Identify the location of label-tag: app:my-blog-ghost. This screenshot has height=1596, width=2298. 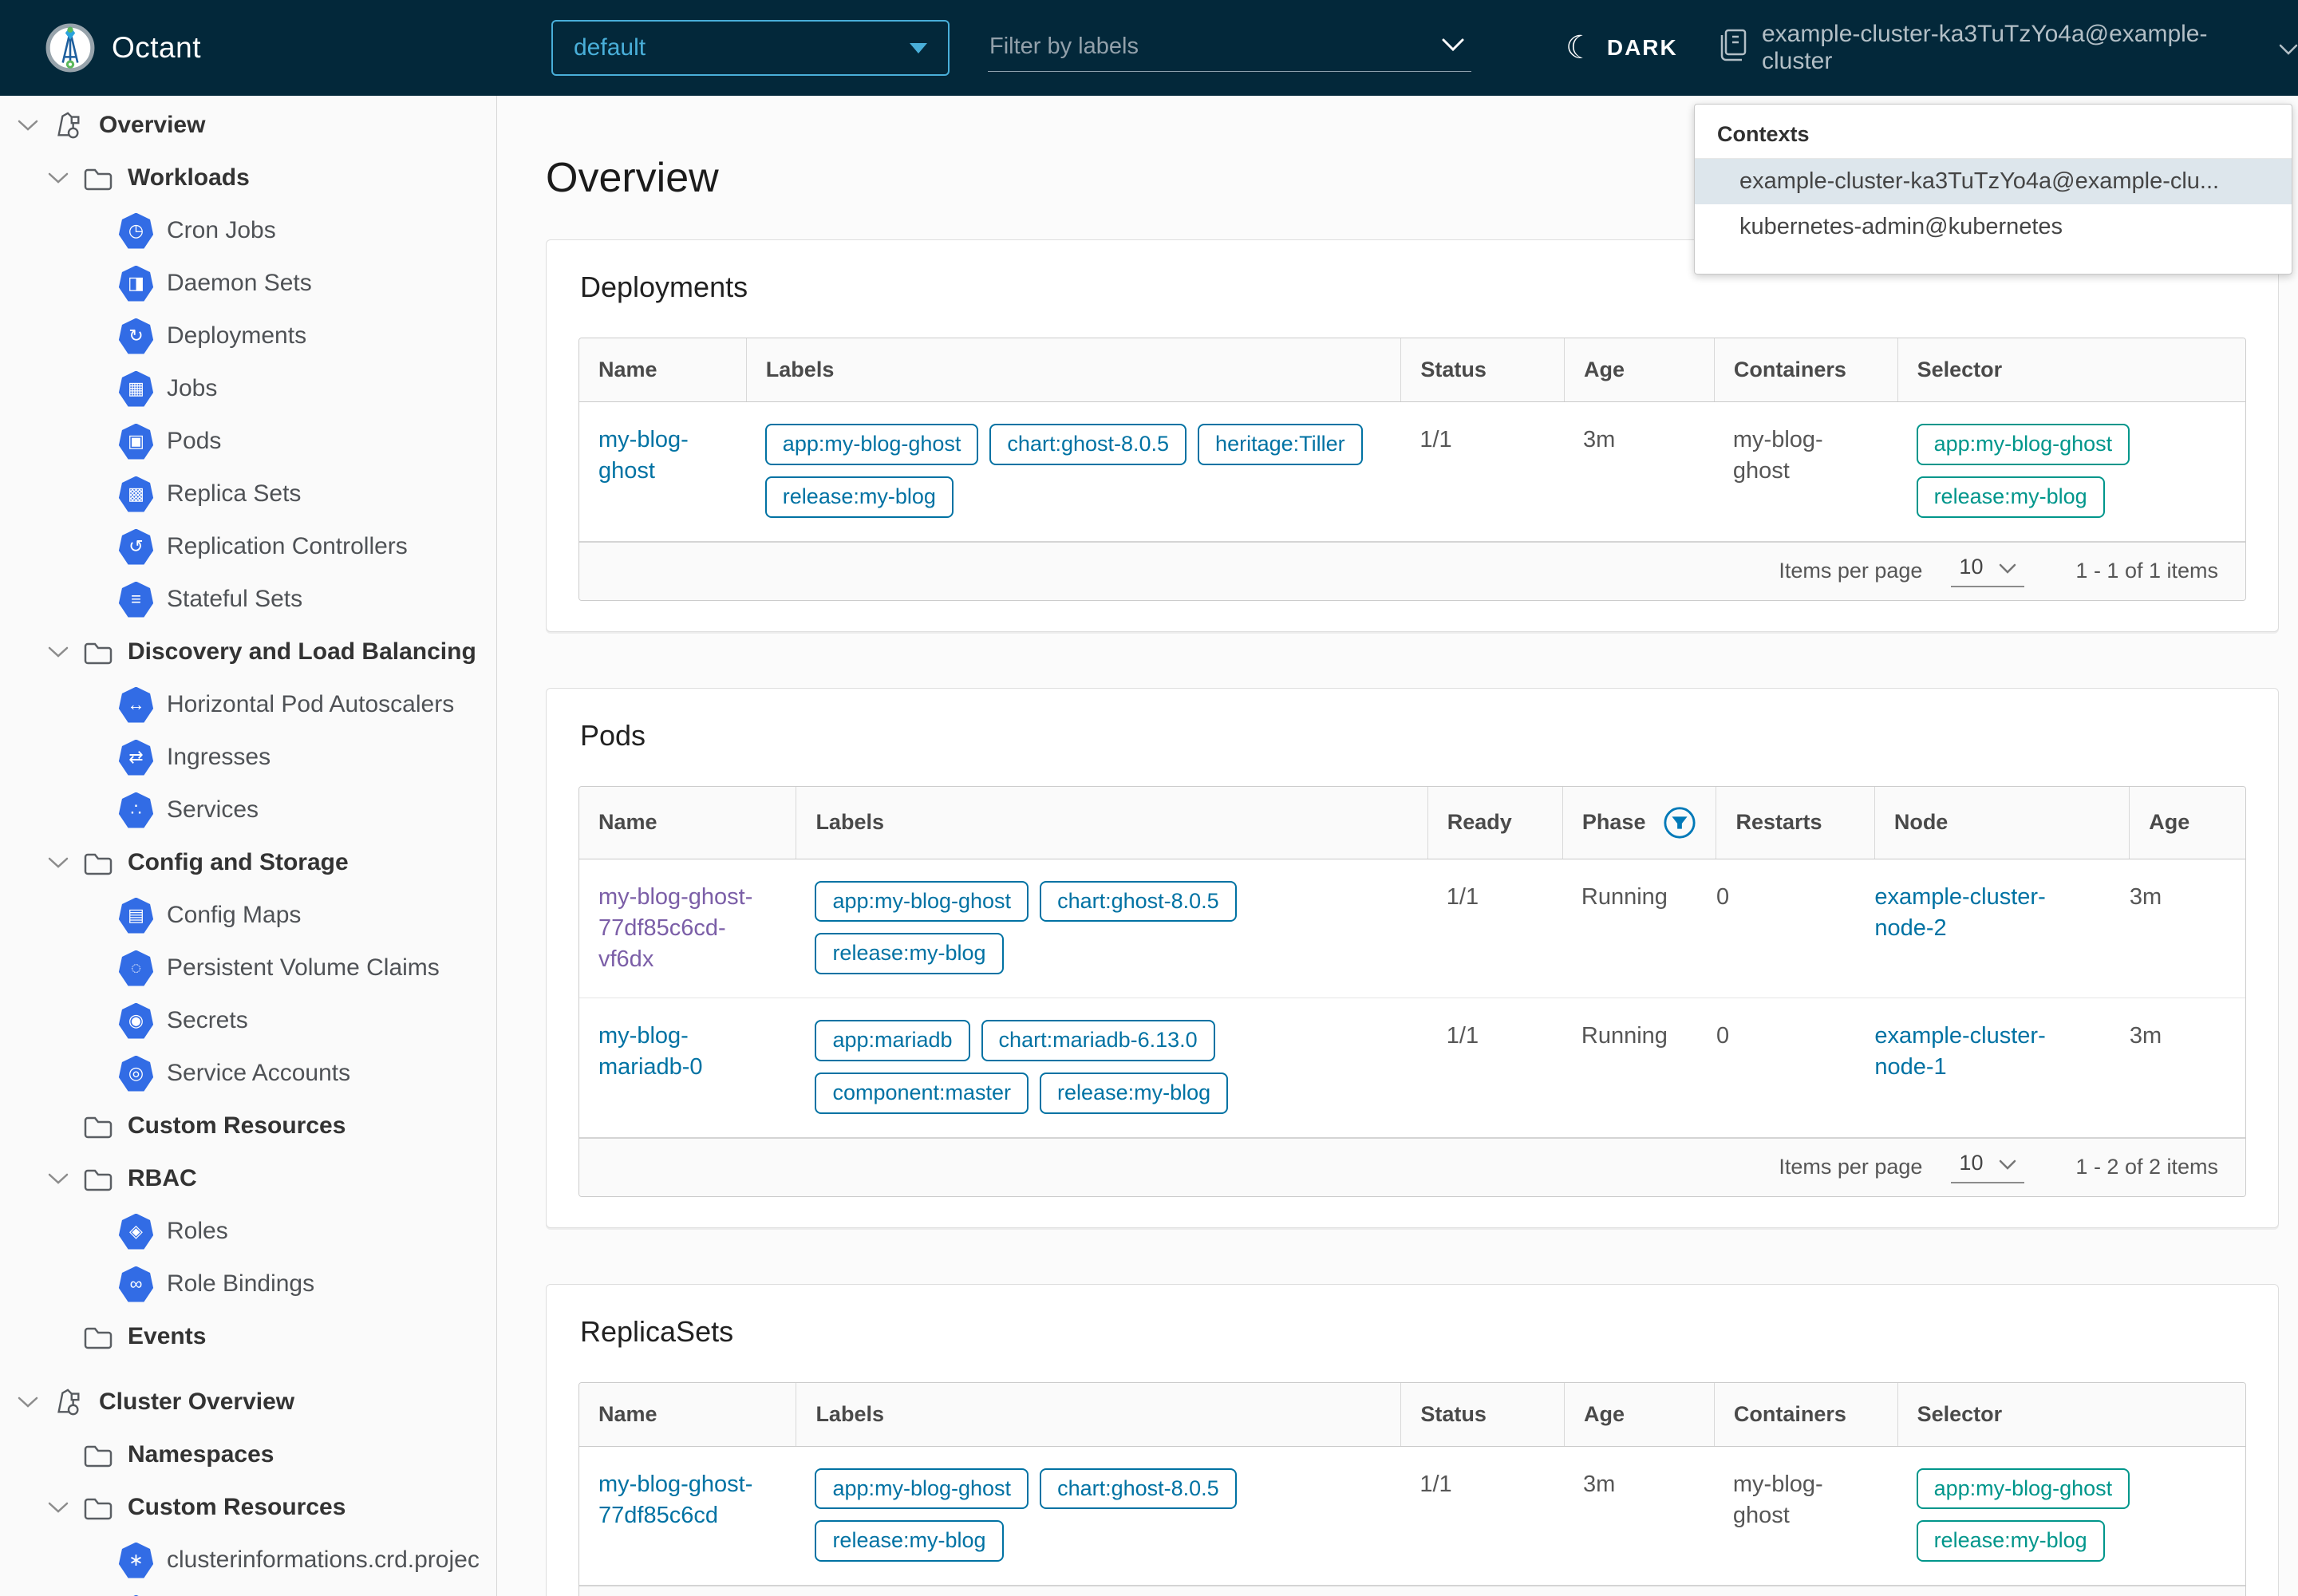
(872, 444).